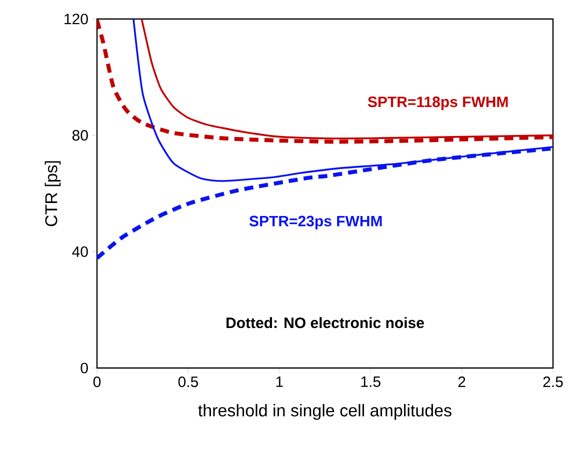  Describe the element at coordinates (553, 382) in the screenshot. I see `x-tick-label: 2.5` at that location.